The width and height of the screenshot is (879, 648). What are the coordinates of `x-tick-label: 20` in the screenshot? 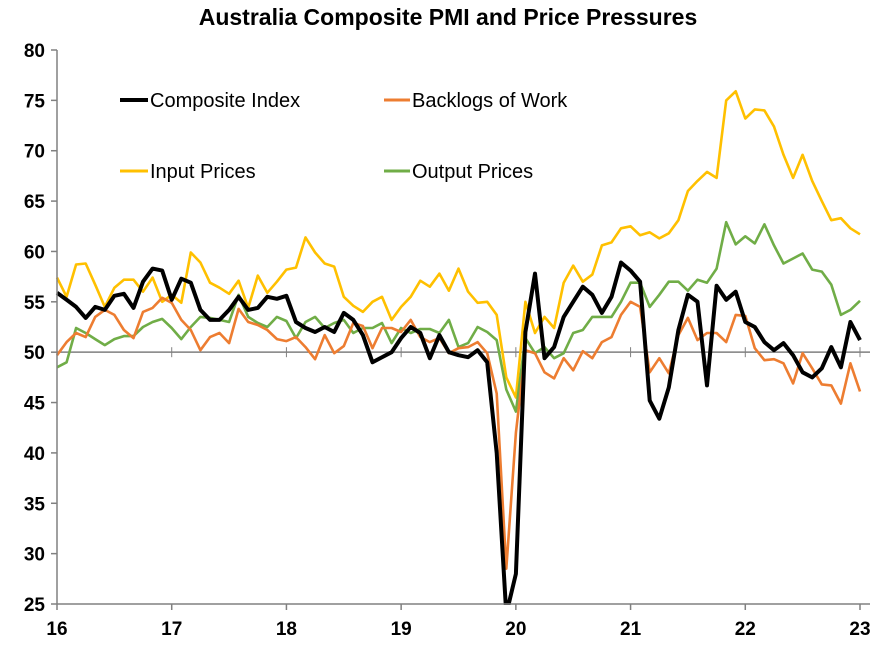 It's located at (515, 629).